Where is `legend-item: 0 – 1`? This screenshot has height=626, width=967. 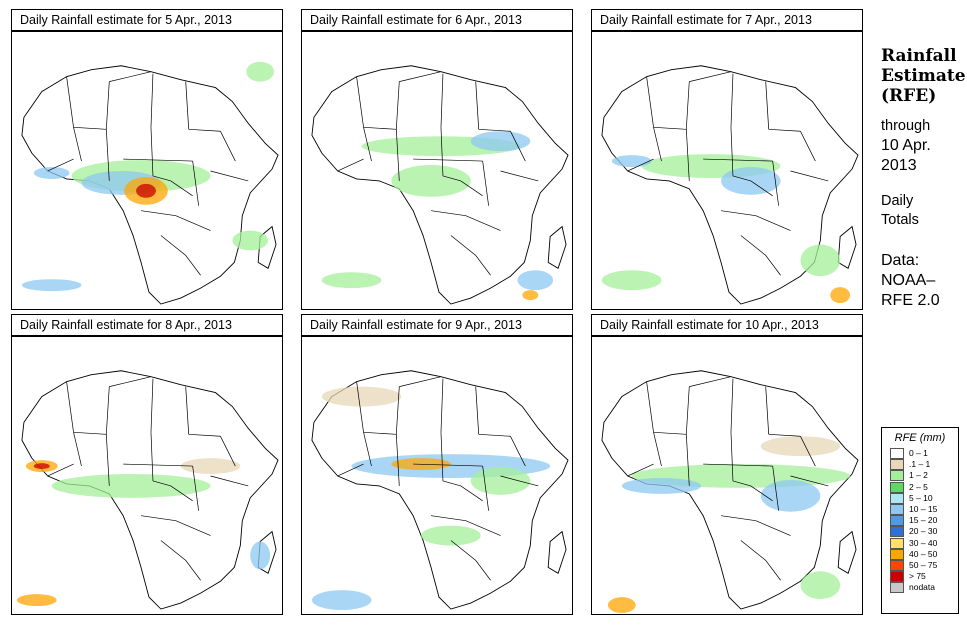 legend-item: 0 – 1 is located at coordinates (924, 453).